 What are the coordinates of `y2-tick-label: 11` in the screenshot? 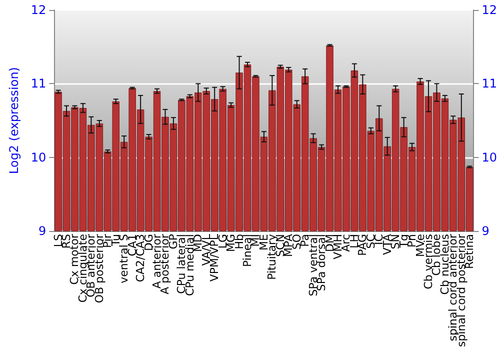 It's located at (490, 83).